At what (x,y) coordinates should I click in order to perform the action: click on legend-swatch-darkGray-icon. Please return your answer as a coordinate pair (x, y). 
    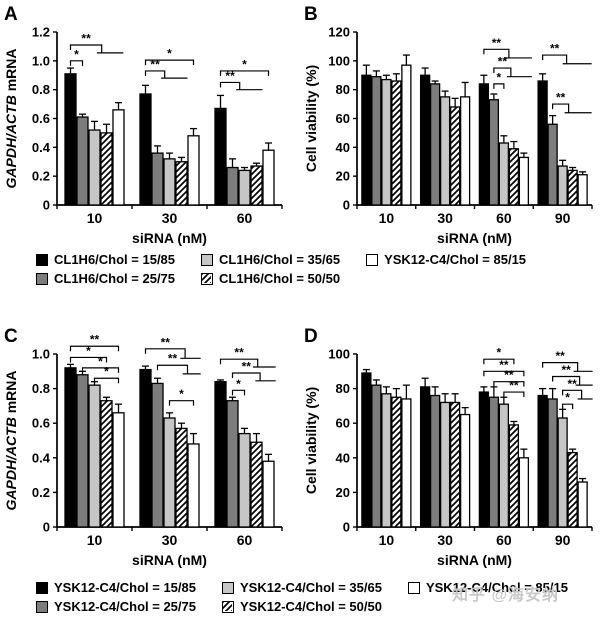
    Looking at the image, I should click on (42, 606).